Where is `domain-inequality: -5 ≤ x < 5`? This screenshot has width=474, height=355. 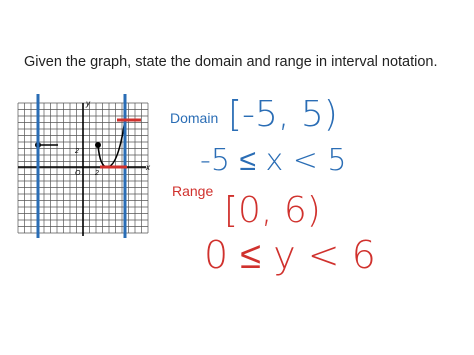 domain-inequality: -5 ≤ x < 5 is located at coordinates (273, 160).